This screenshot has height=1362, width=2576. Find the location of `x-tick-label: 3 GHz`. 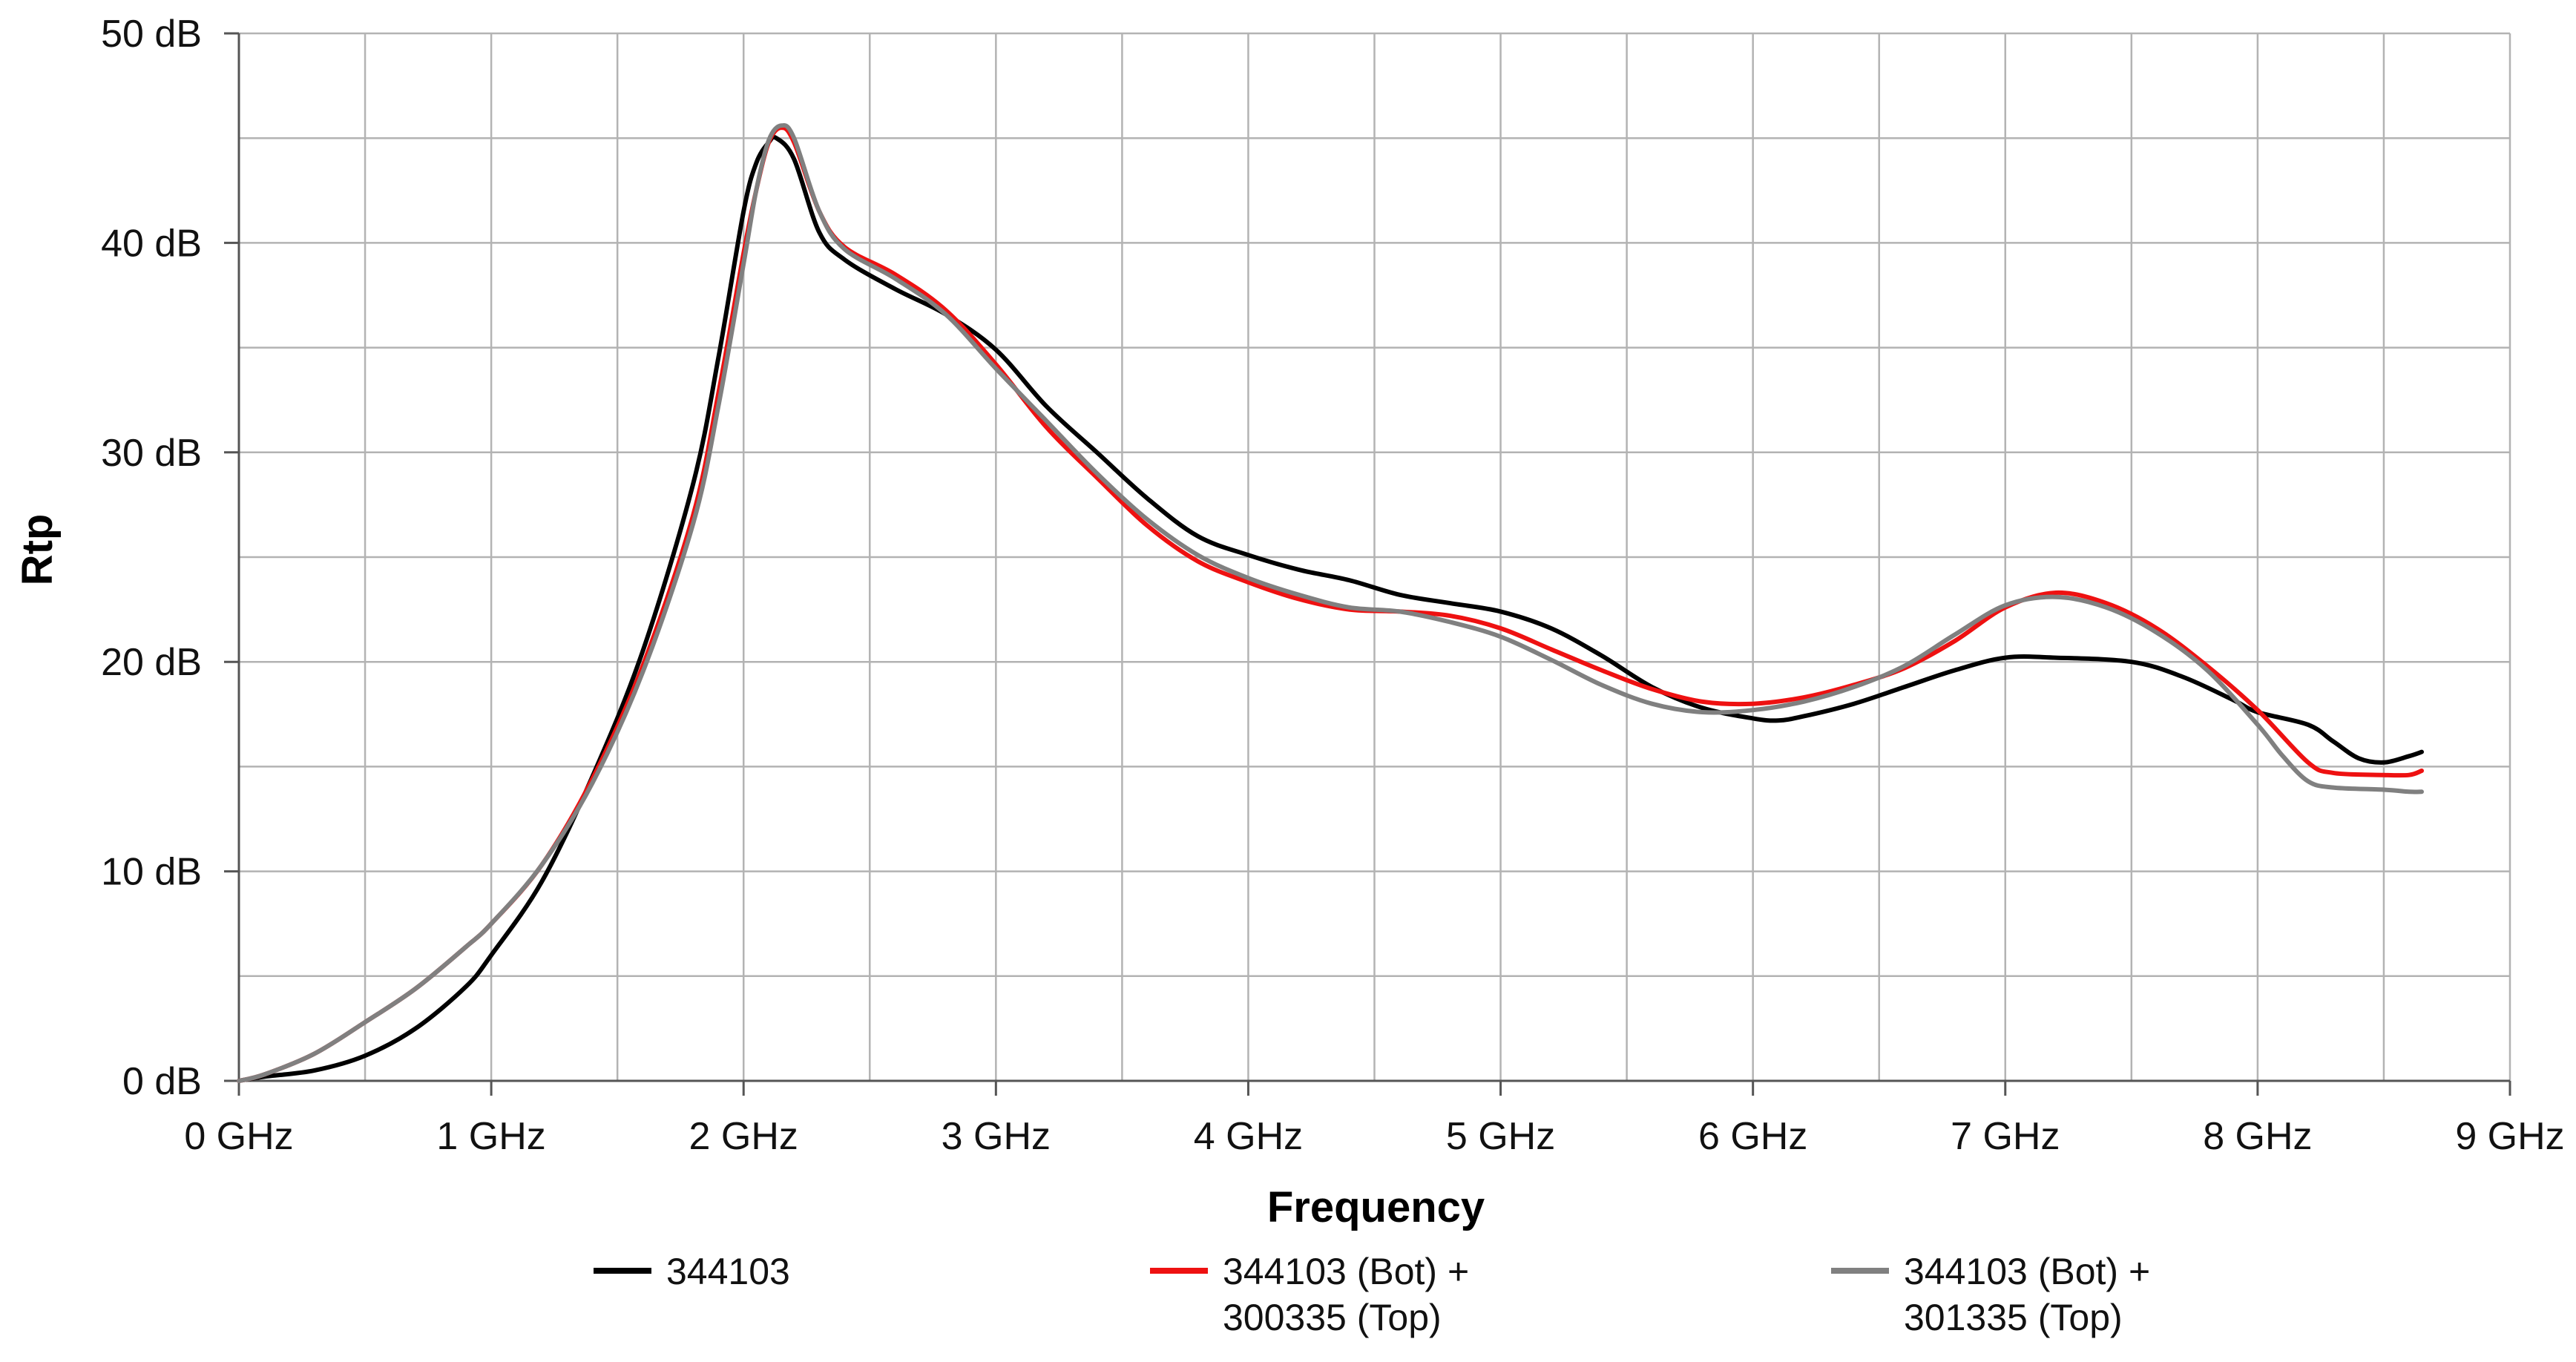

x-tick-label: 3 GHz is located at coordinates (997, 1136).